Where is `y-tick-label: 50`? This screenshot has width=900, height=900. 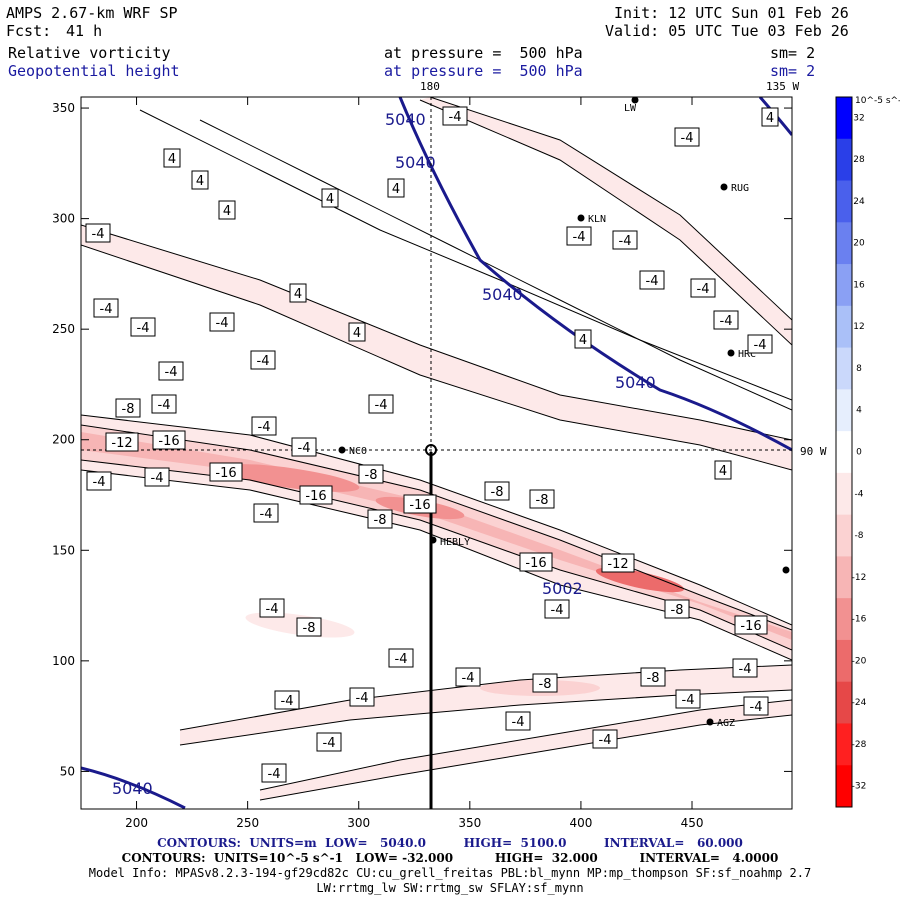
y-tick-label: 50 is located at coordinates (67, 771).